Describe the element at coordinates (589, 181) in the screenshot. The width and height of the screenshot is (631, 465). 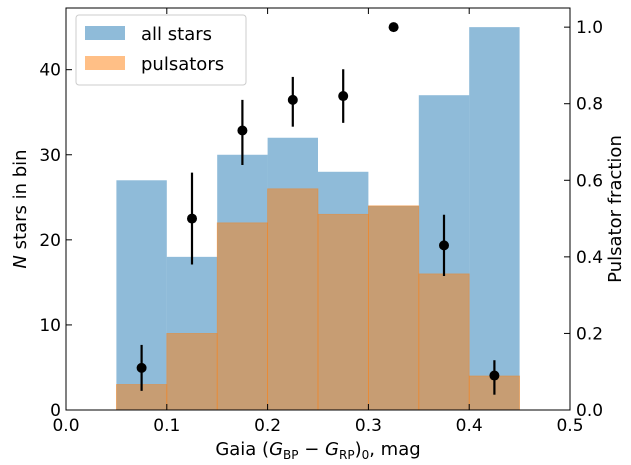
I see `right-y-tick-label: 0.6` at that location.